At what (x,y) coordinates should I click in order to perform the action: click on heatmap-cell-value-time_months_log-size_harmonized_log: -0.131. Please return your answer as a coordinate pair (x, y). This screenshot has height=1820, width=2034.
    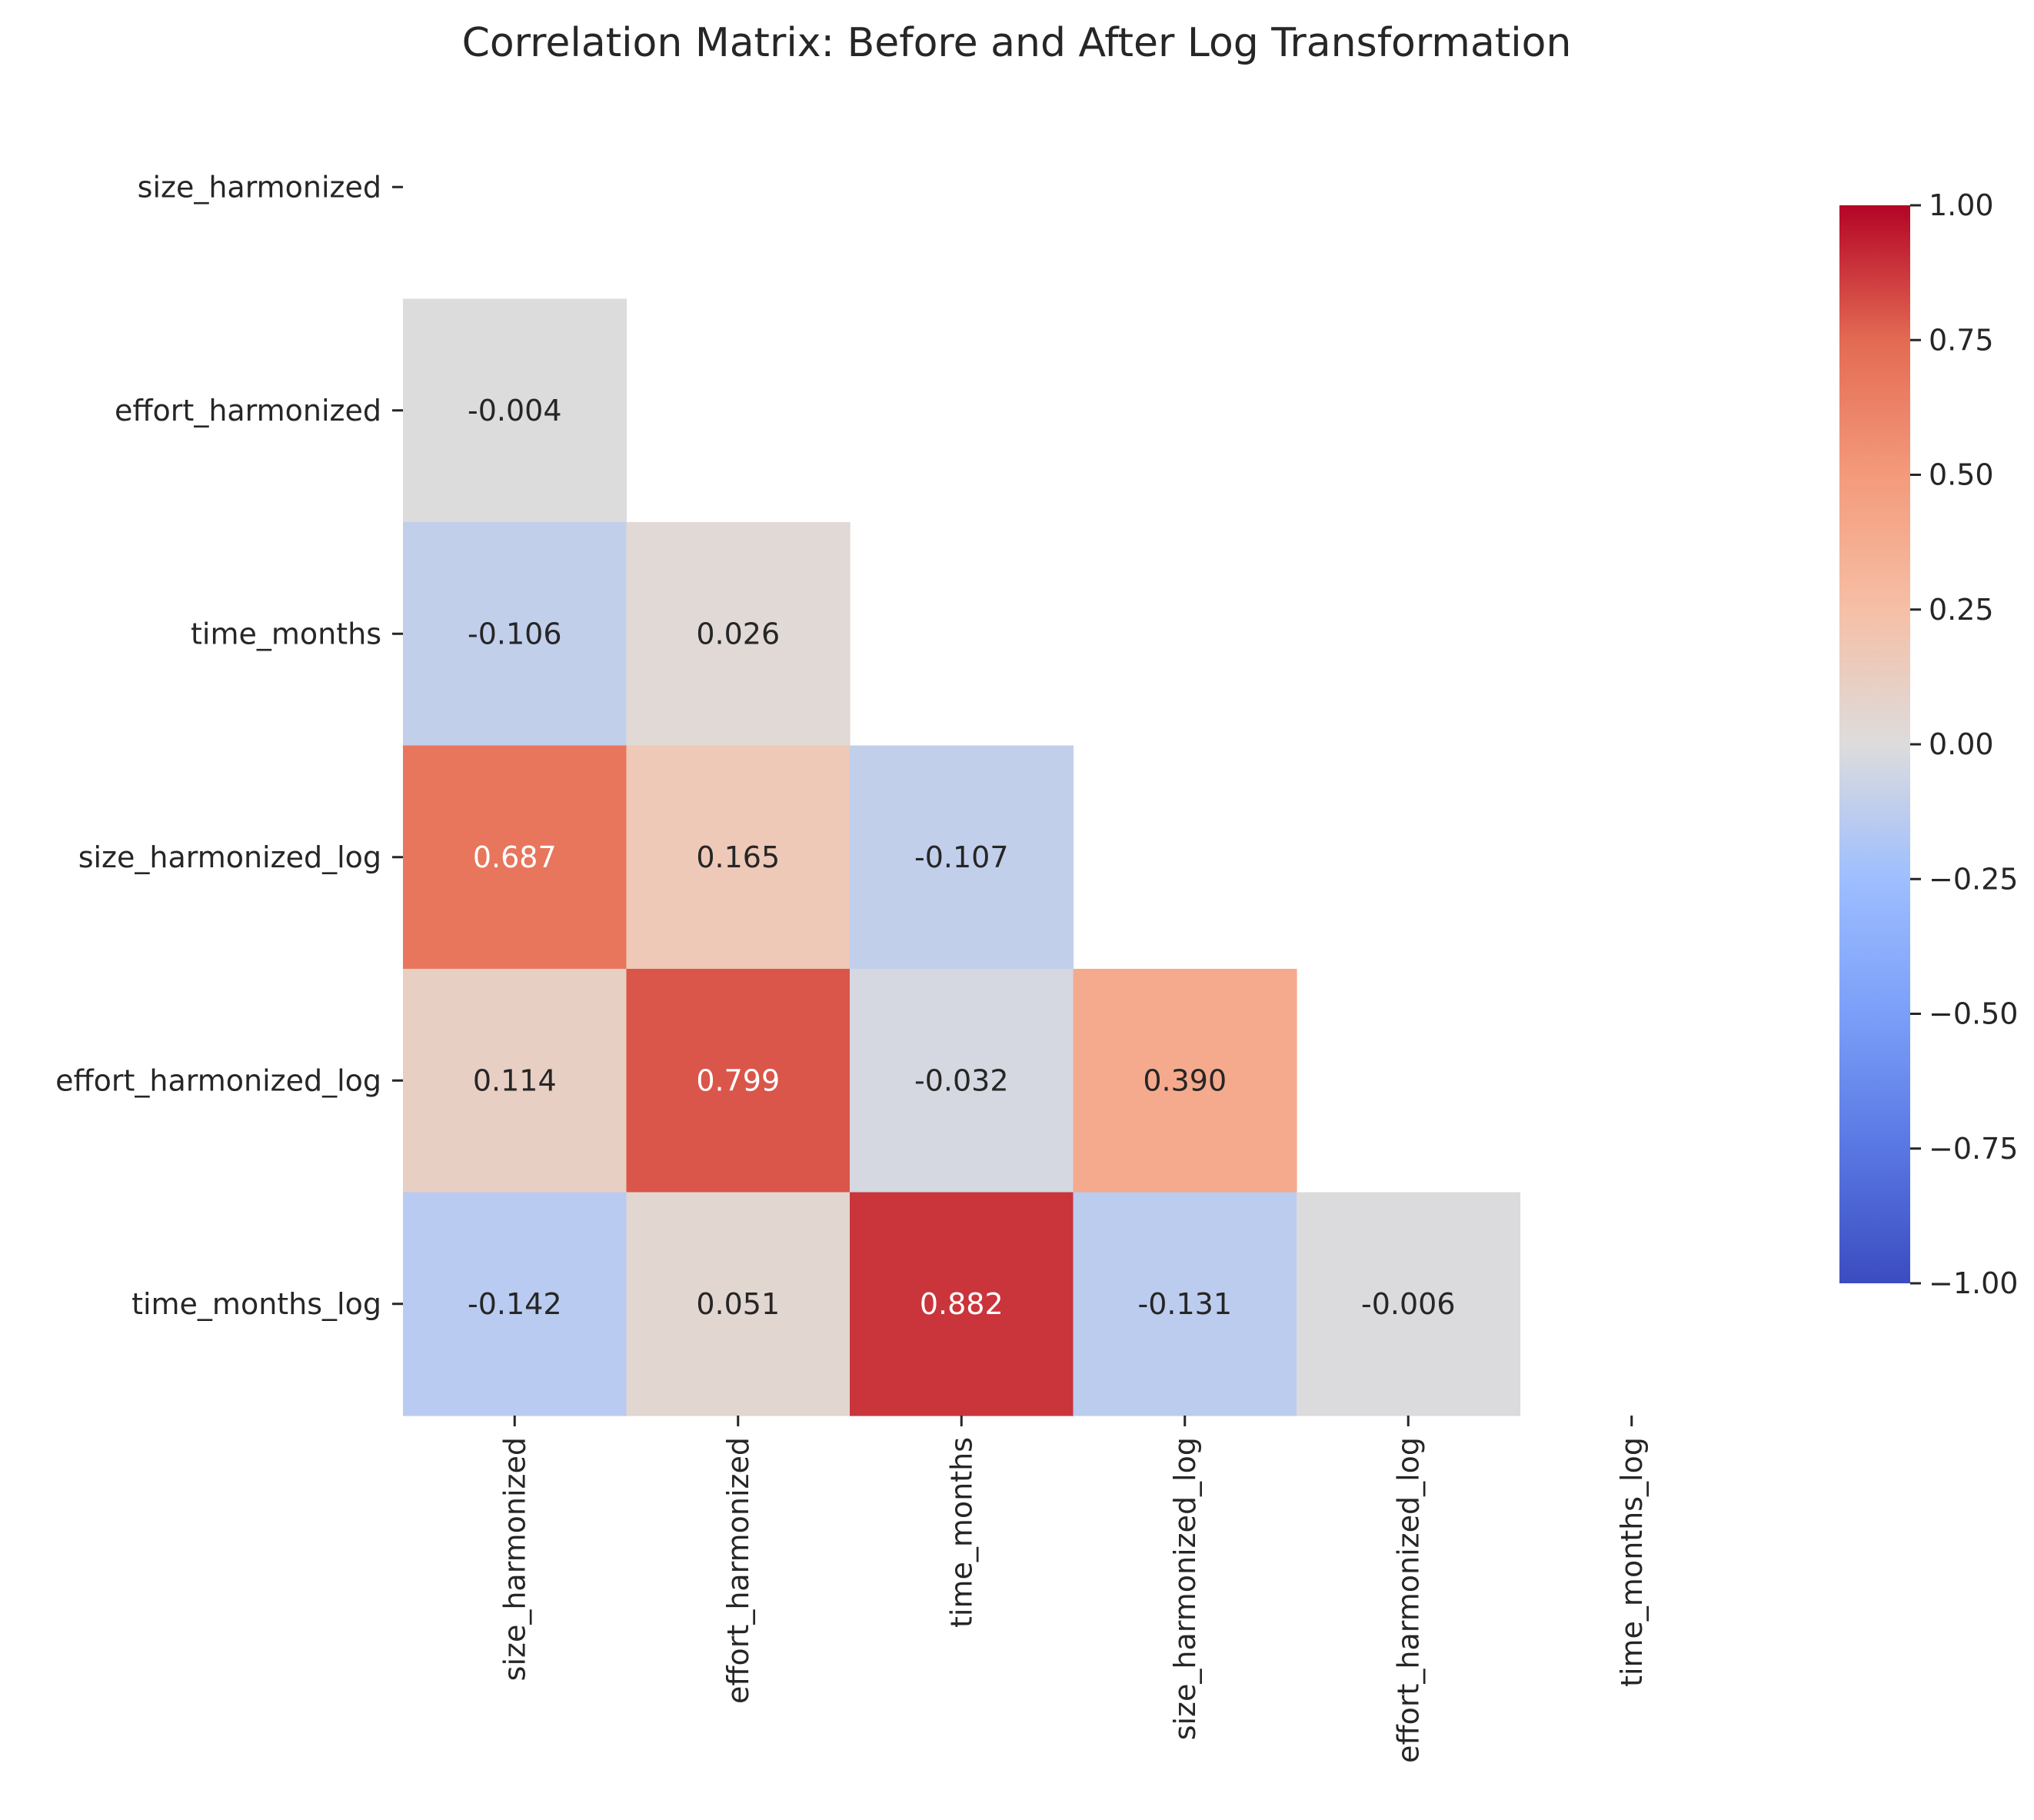
    Looking at the image, I should click on (1185, 1304).